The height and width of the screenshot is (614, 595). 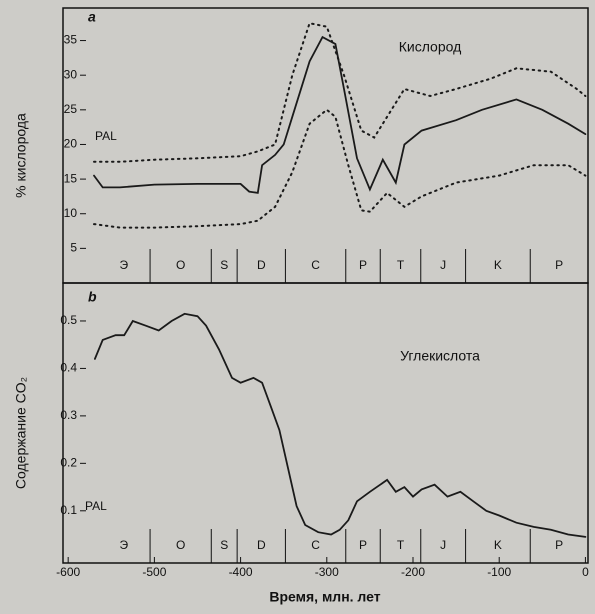 What do you see at coordinates (71, 178) in the screenshot?
I see `y-tick-label: 15` at bounding box center [71, 178].